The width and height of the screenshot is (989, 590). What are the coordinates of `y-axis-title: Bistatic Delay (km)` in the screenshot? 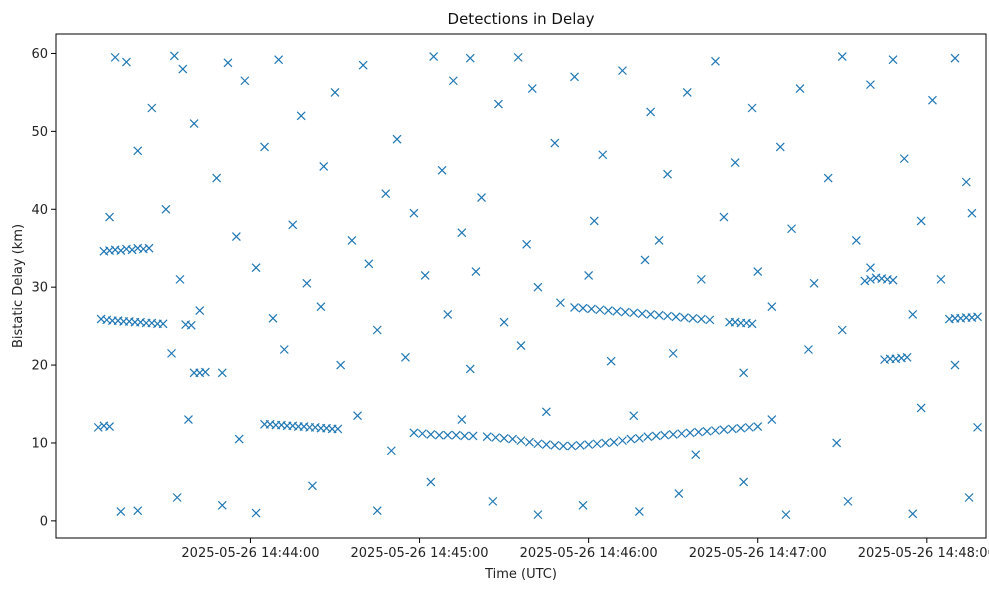 It's located at (18, 286).